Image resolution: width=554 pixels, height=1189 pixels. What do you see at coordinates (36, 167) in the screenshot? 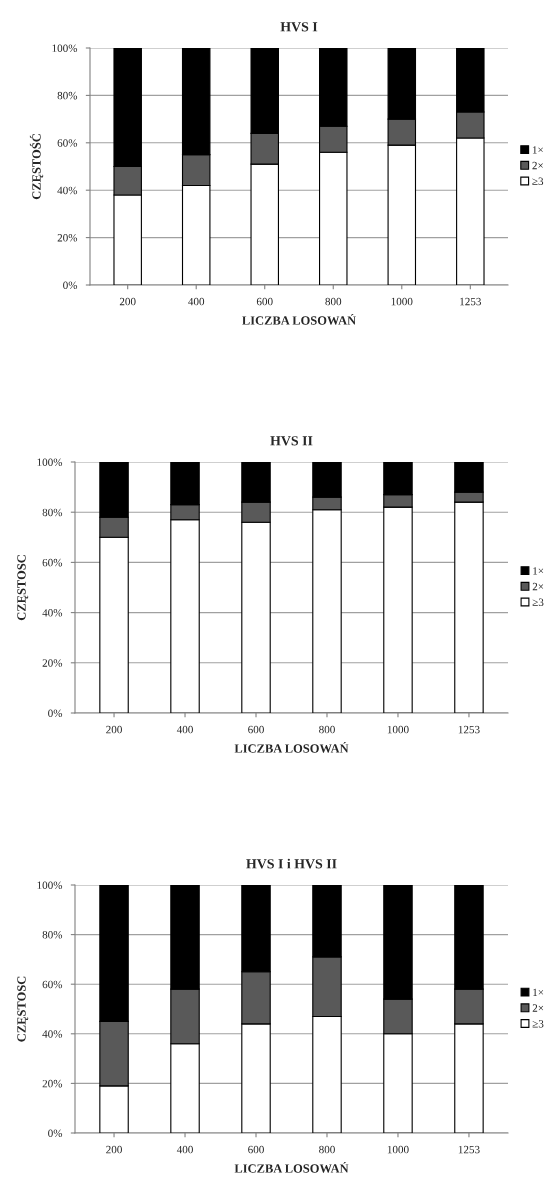
I see `y-axis-title: CZĘSTOŚĆ` at bounding box center [36, 167].